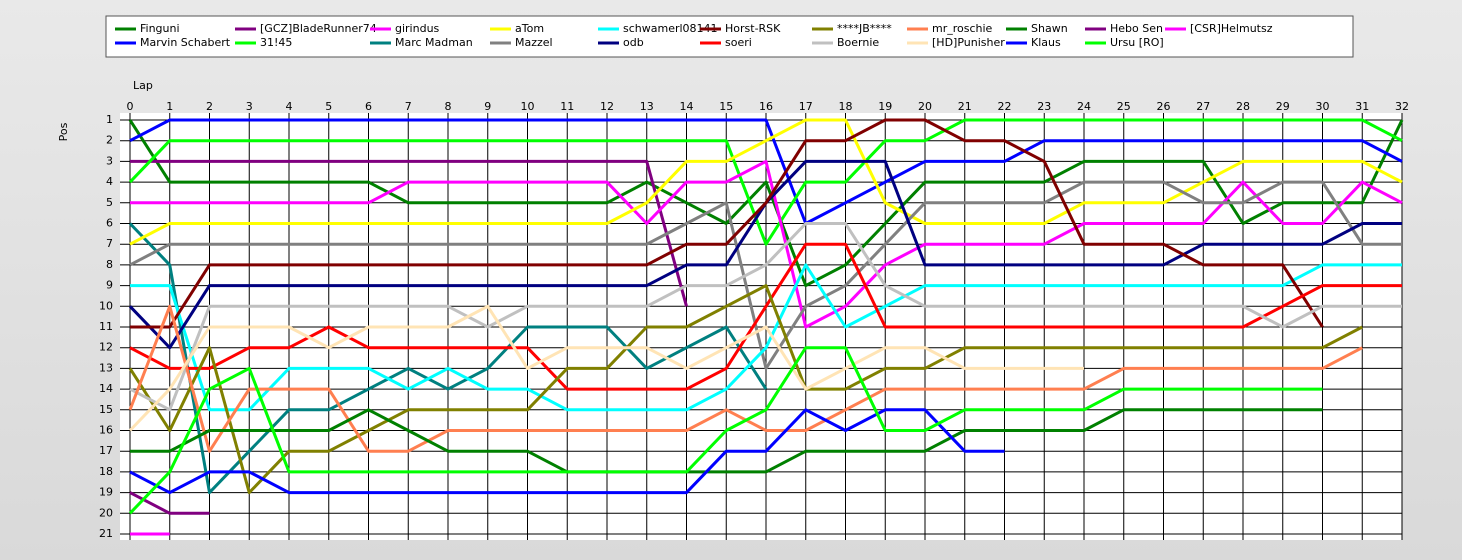 The width and height of the screenshot is (1462, 560). Describe the element at coordinates (276, 42) in the screenshot. I see `legend-label: 31!45` at that location.